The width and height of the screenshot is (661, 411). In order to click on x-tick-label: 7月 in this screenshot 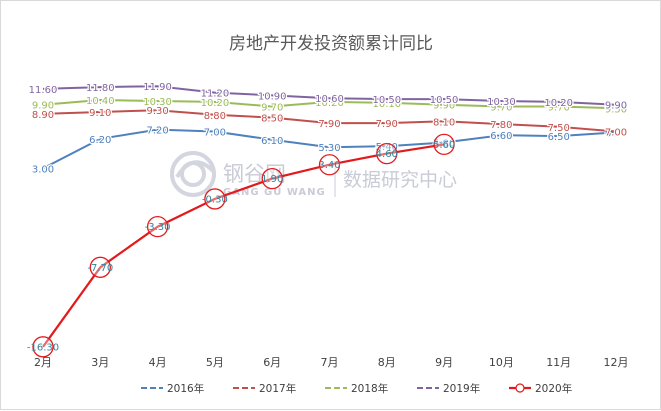, I will do `click(330, 362)`.